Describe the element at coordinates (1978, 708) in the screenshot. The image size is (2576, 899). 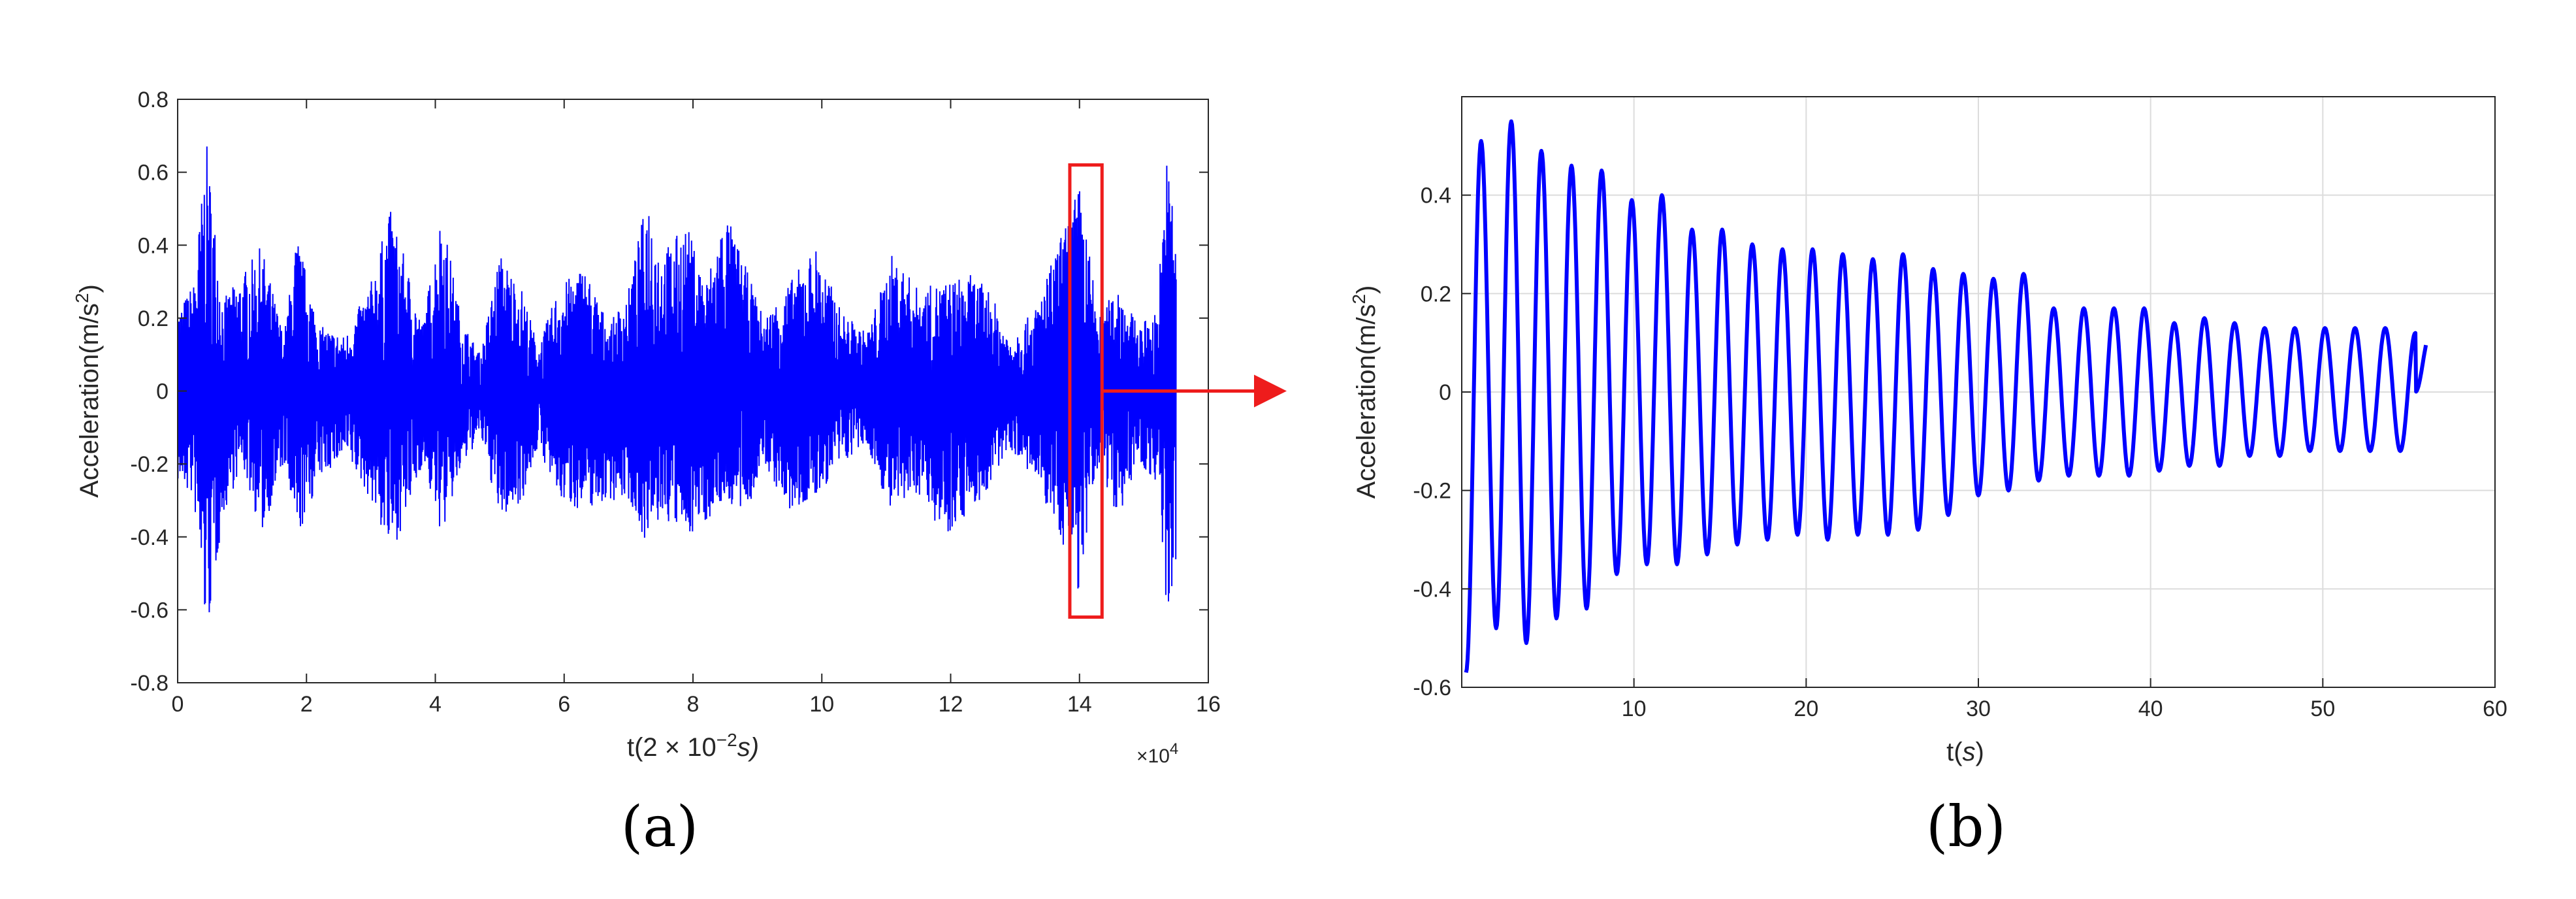
I see `chart-b-x-tick-label: 30` at that location.